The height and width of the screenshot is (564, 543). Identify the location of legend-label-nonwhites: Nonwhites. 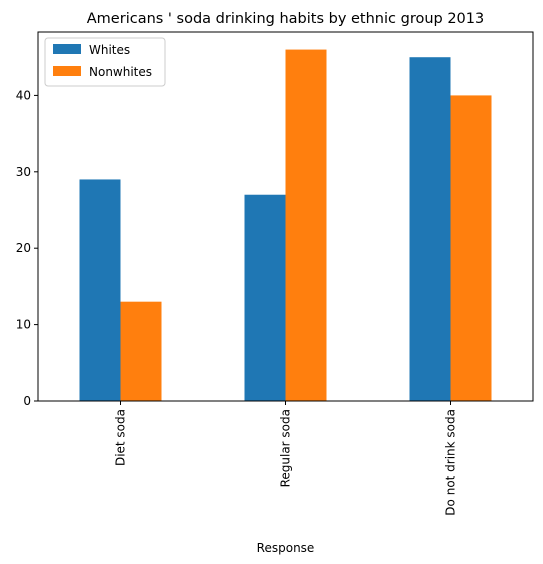
(120, 72).